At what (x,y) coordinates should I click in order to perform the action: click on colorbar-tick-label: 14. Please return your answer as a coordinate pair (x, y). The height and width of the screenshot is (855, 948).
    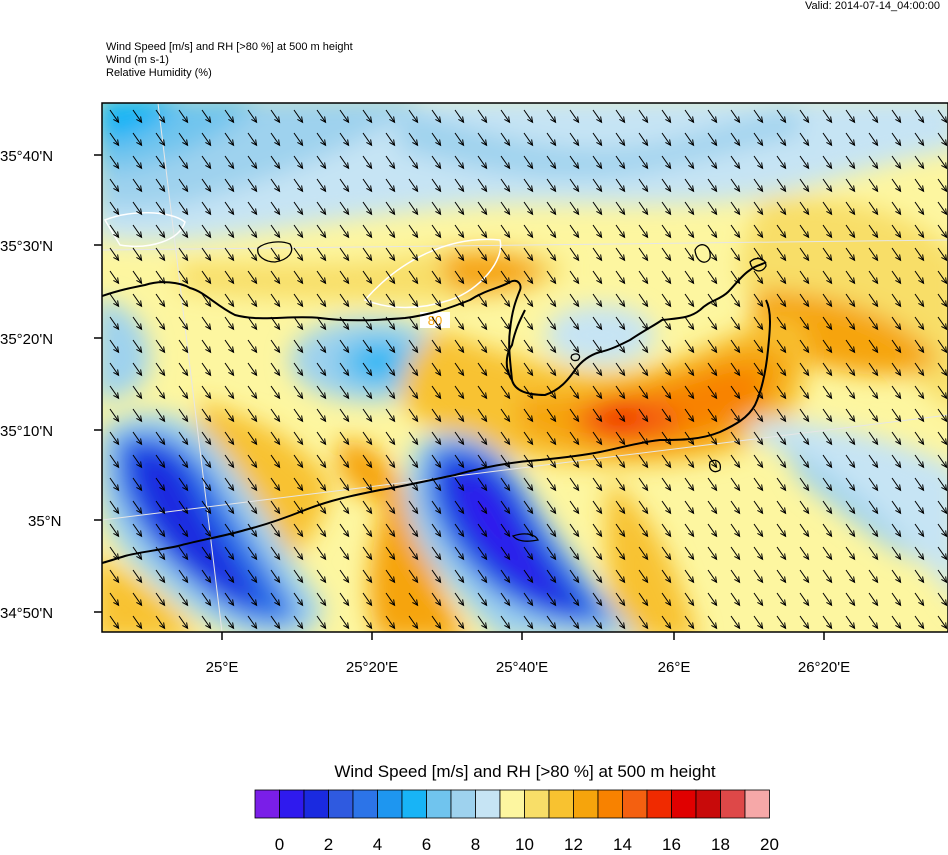
    Looking at the image, I should click on (622, 844).